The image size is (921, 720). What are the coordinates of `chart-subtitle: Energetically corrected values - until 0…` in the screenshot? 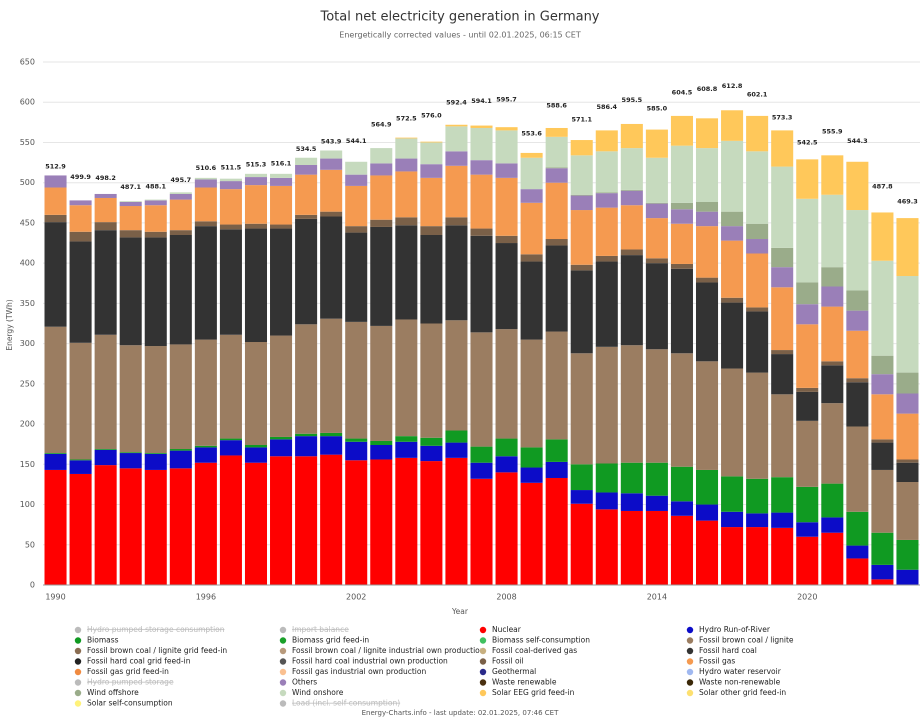 It's located at (460, 35).